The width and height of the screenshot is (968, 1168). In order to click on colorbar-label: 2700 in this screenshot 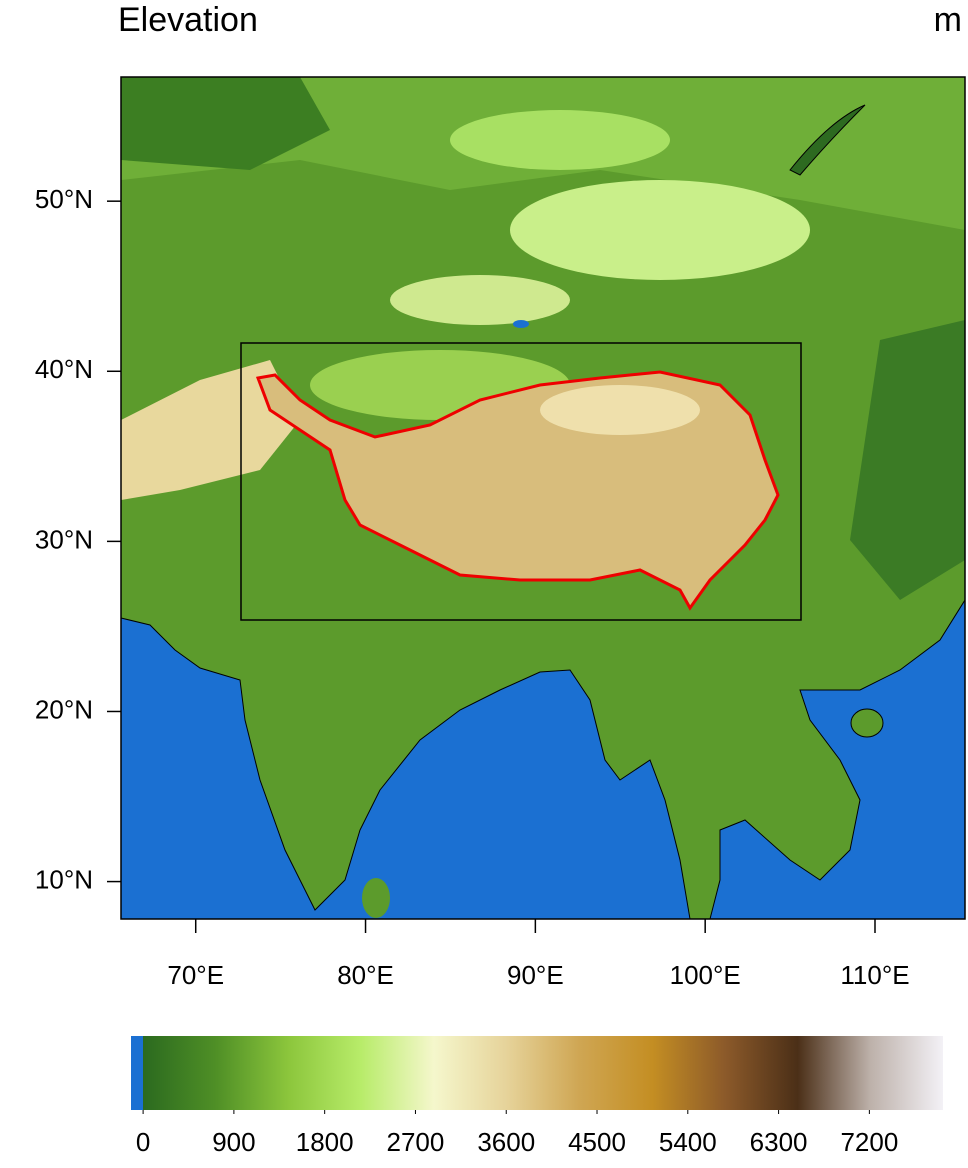, I will do `click(416, 1142)`.